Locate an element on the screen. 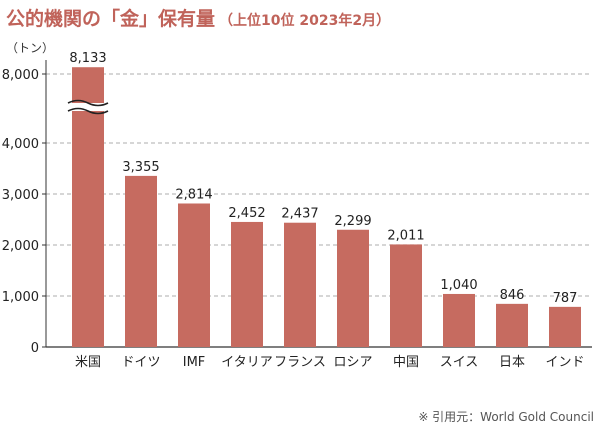 Image resolution: width=600 pixels, height=430 pixels. y-tick-label: 8,000 is located at coordinates (20, 75).